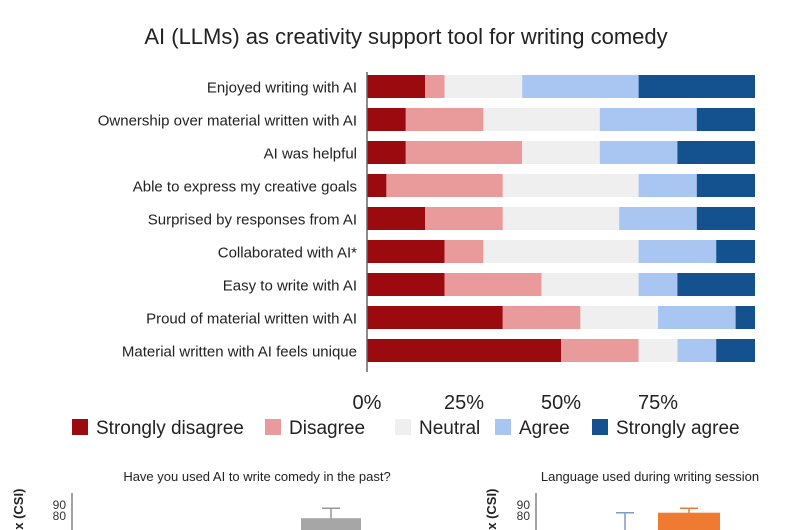  I want to click on x-tick-label: 75%, so click(658, 403).